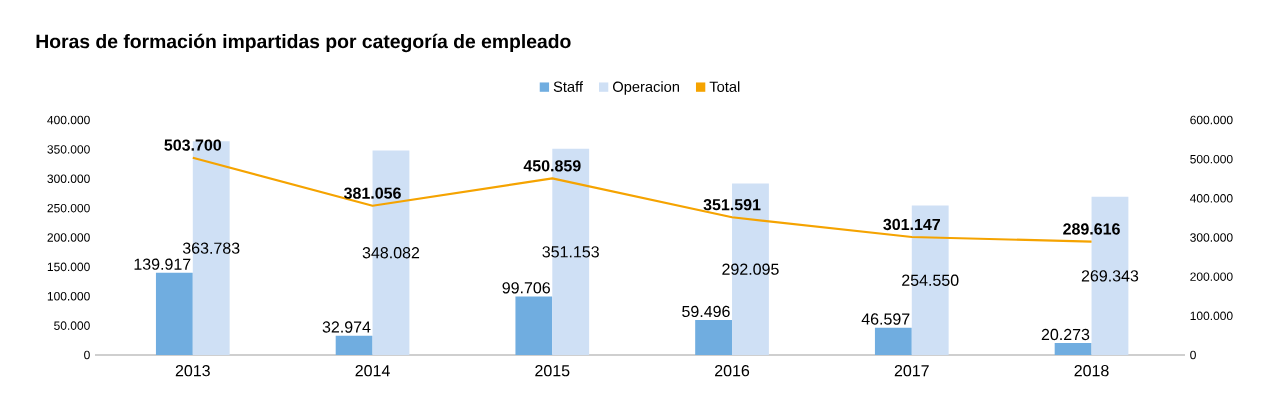  I want to click on data-label: 363.783, so click(211, 248).